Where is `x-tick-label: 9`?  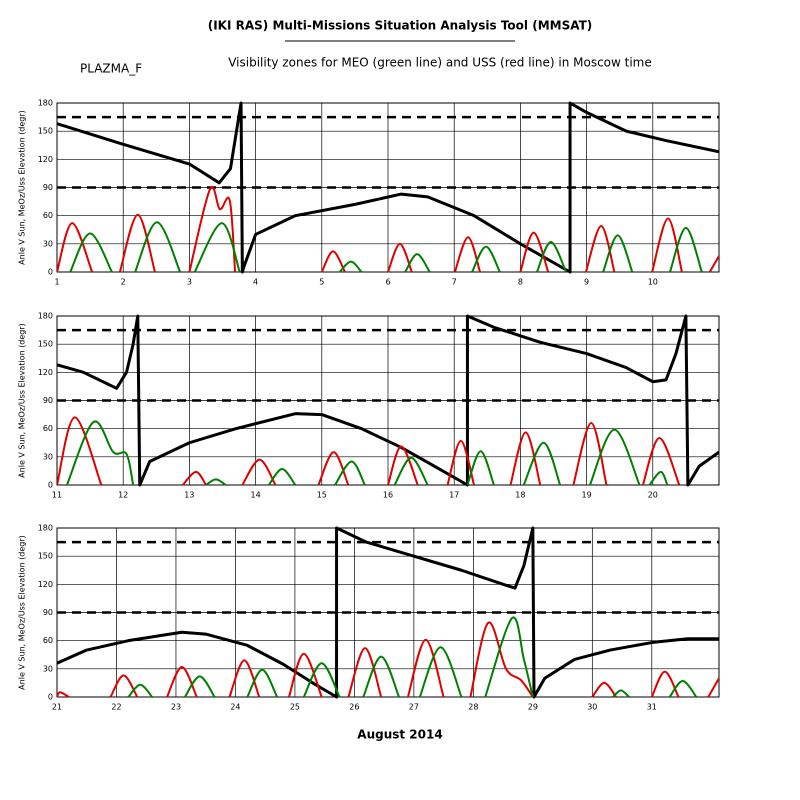 x-tick-label: 9 is located at coordinates (586, 282).